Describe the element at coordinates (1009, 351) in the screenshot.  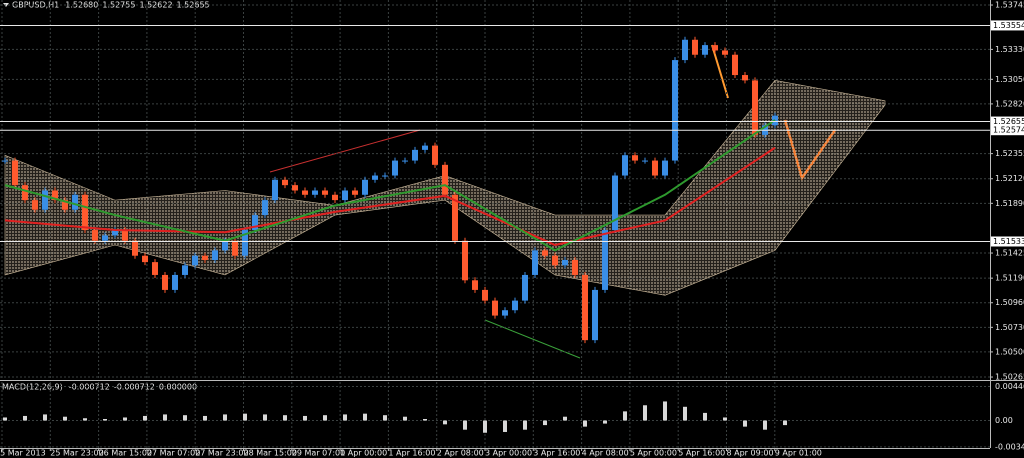
I see `y-tick-label: 1.50500` at that location.